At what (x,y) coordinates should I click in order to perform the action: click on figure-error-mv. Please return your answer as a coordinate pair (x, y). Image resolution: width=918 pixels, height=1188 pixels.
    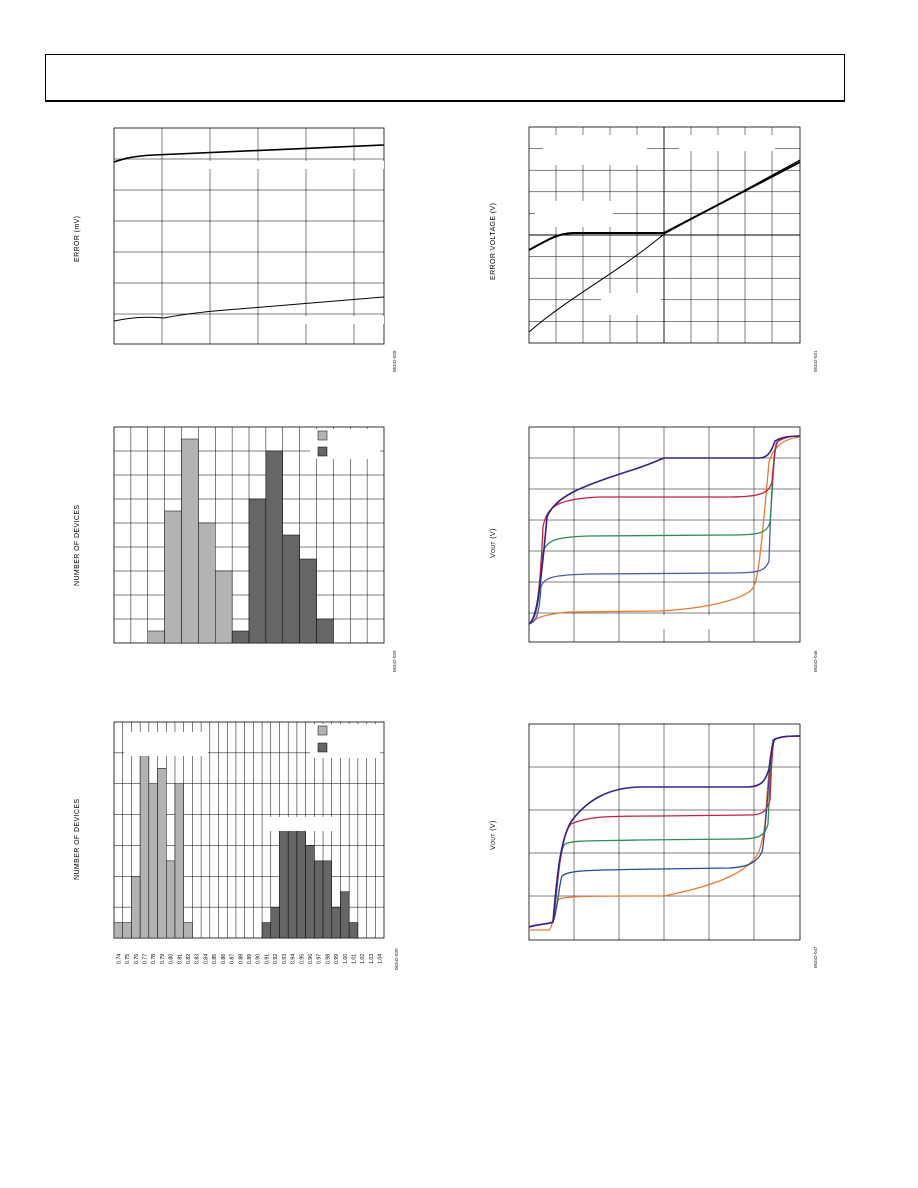
    Looking at the image, I should click on (249, 236).